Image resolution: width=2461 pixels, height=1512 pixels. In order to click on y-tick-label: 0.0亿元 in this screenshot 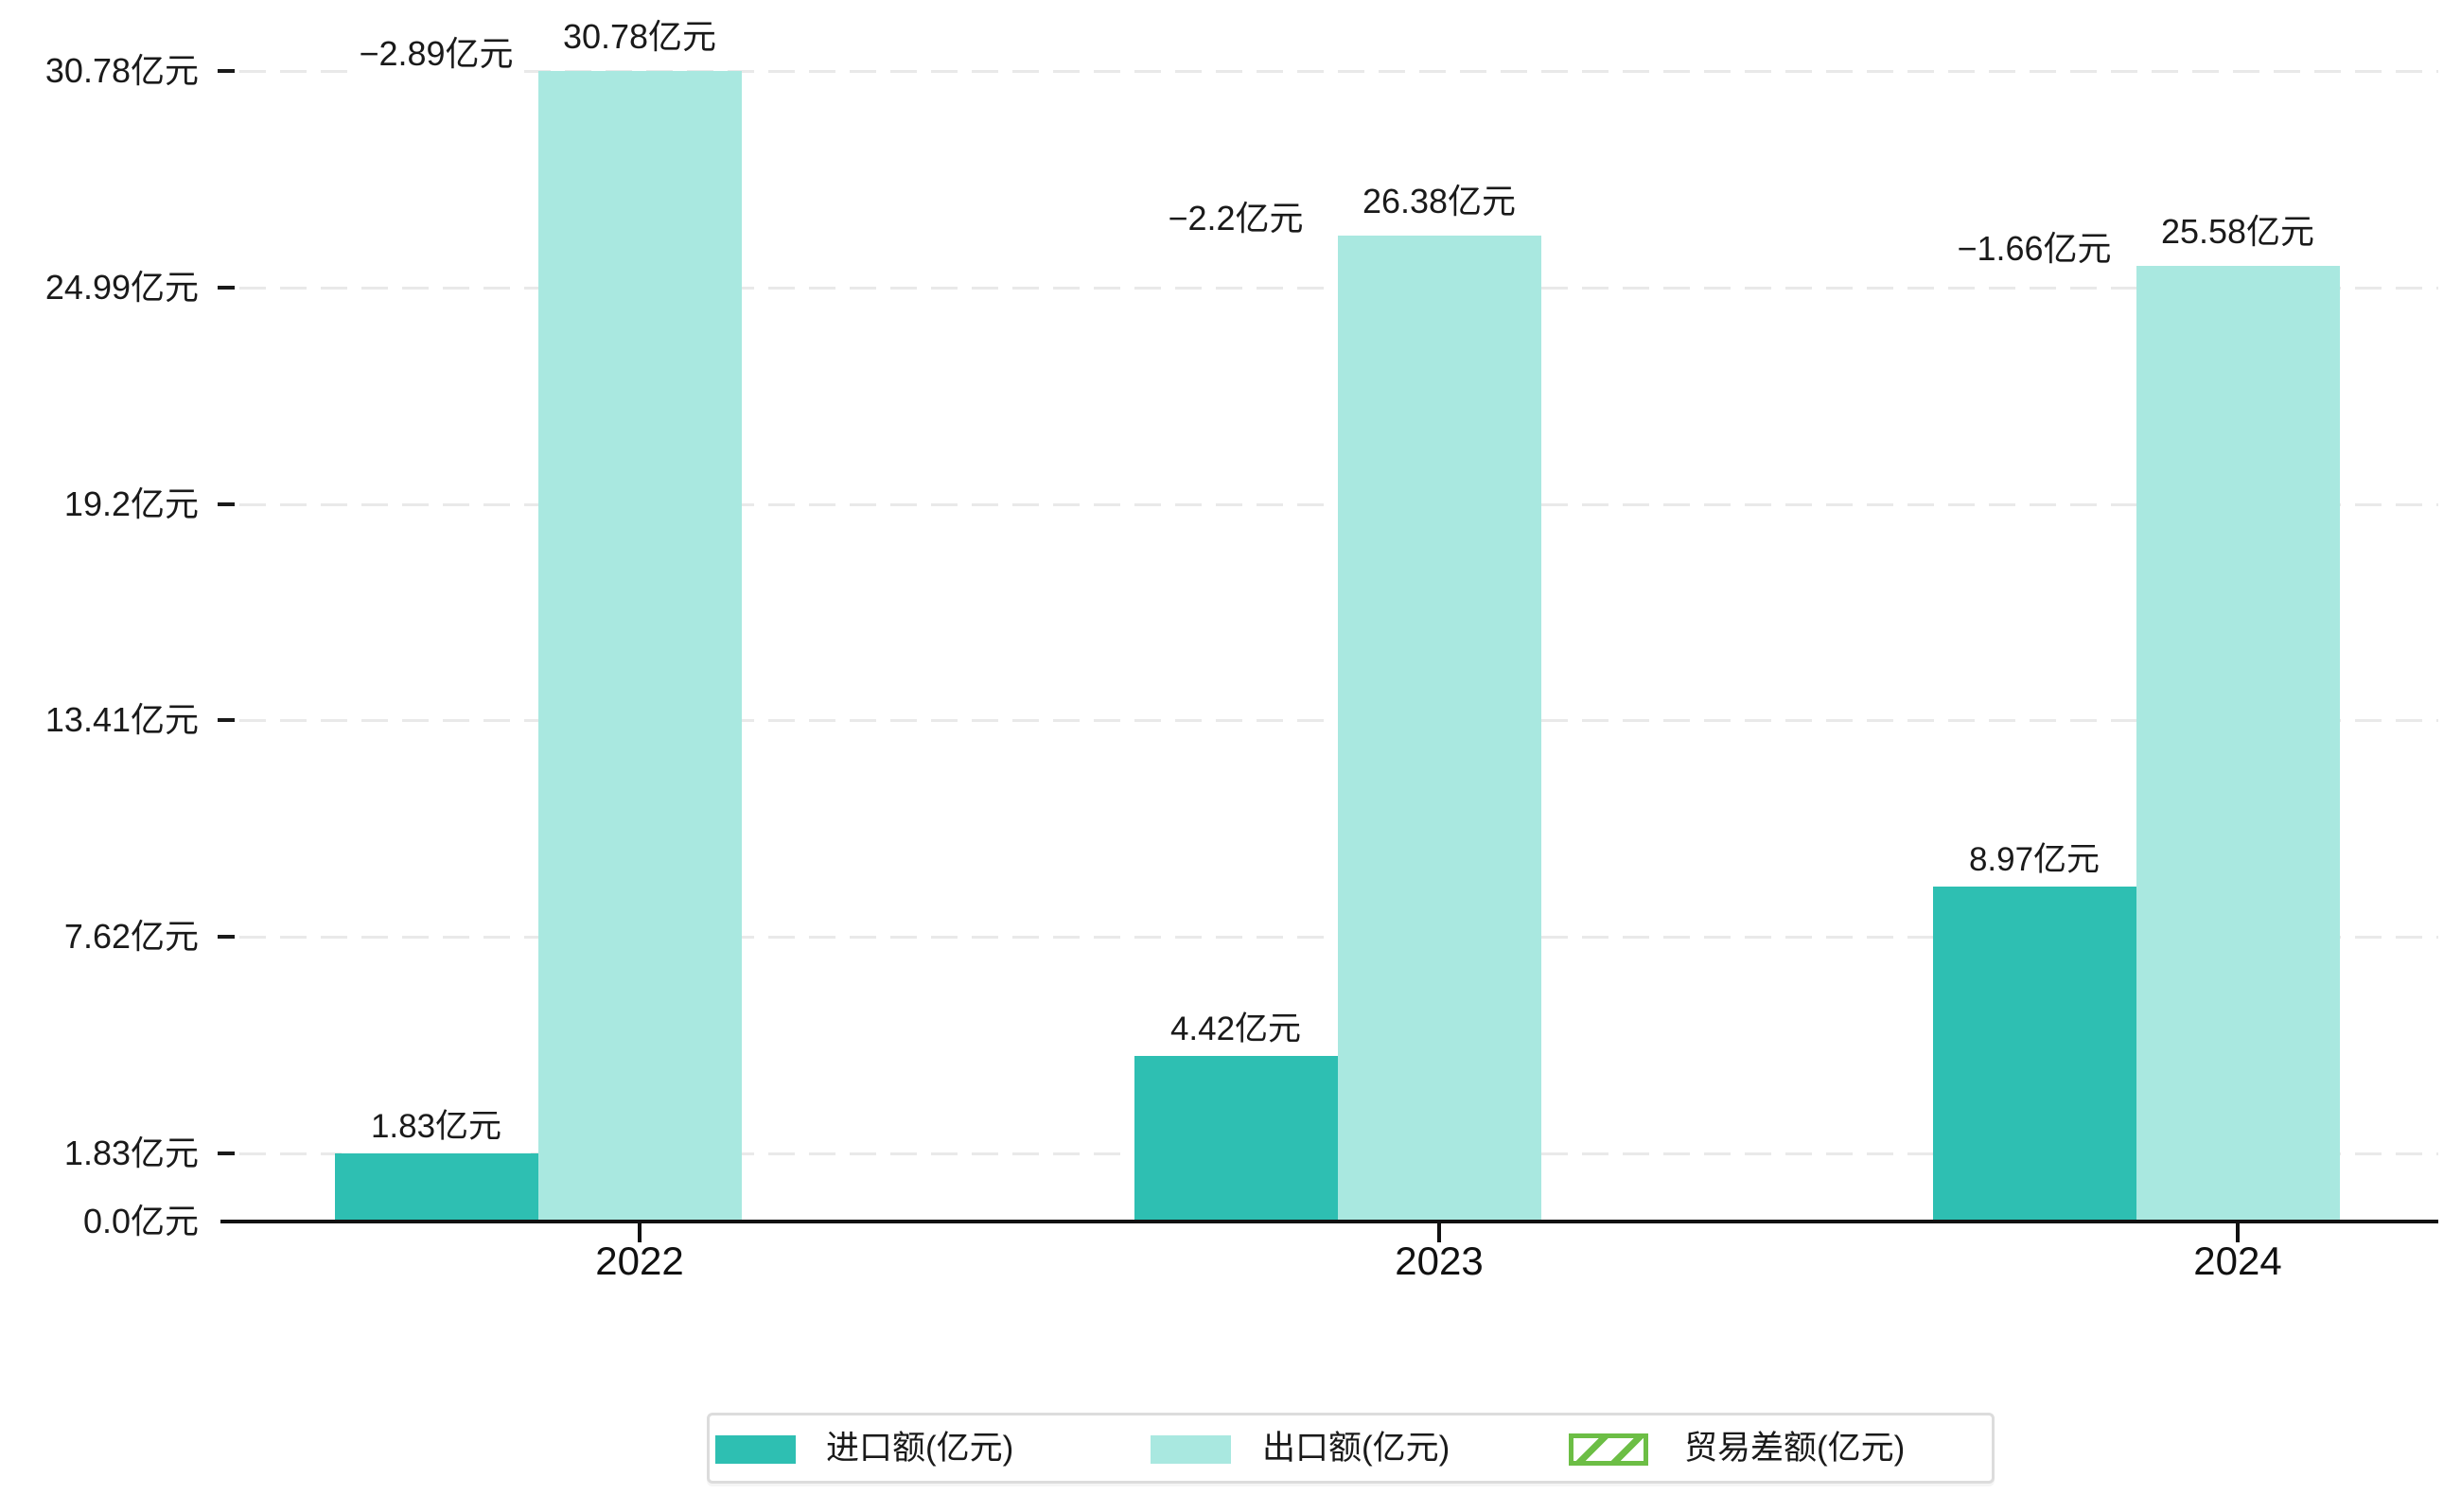, I will do `click(140, 1221)`.